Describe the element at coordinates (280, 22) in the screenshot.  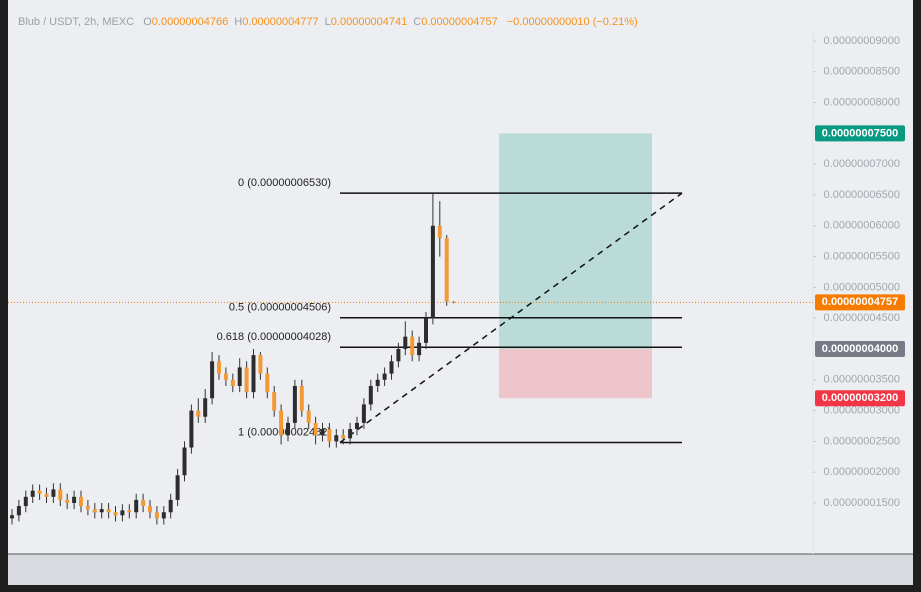
I see `field-value: 0.00000004777` at that location.